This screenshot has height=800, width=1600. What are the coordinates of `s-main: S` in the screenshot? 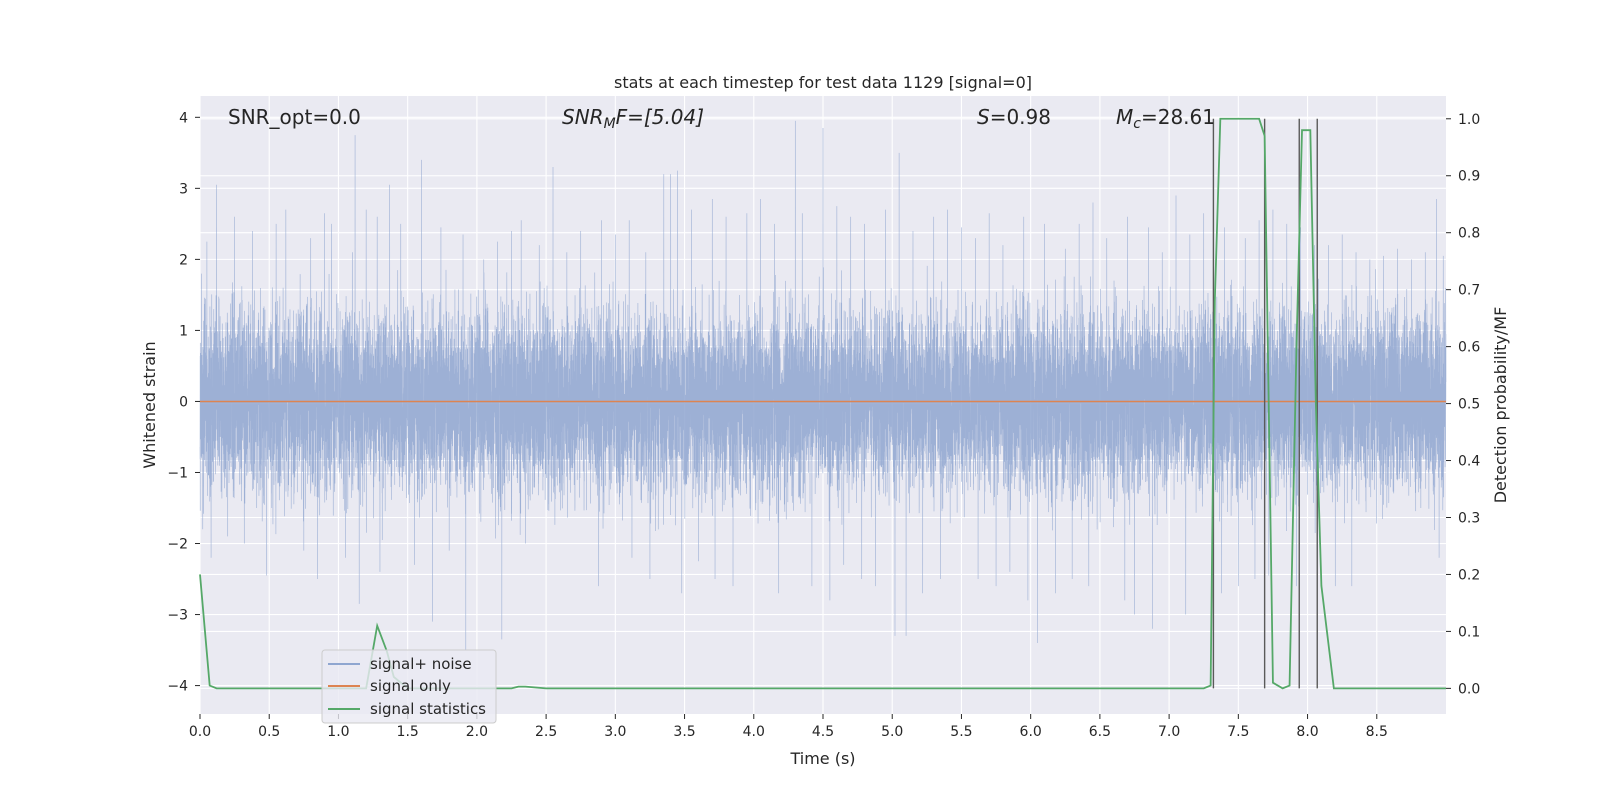 It's located at (983, 117).